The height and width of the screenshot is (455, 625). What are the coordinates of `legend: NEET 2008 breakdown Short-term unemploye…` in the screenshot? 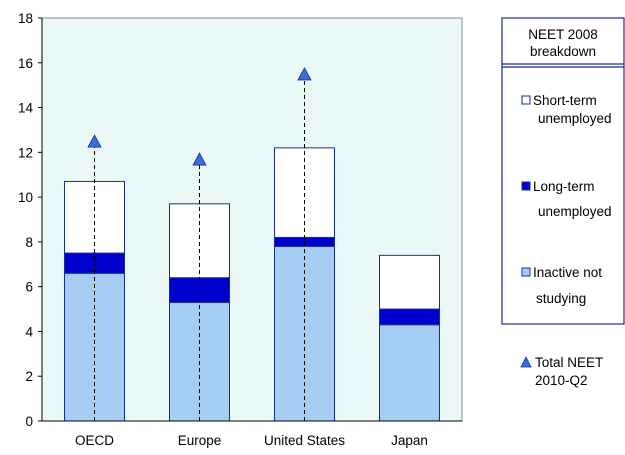 It's located at (563, 171).